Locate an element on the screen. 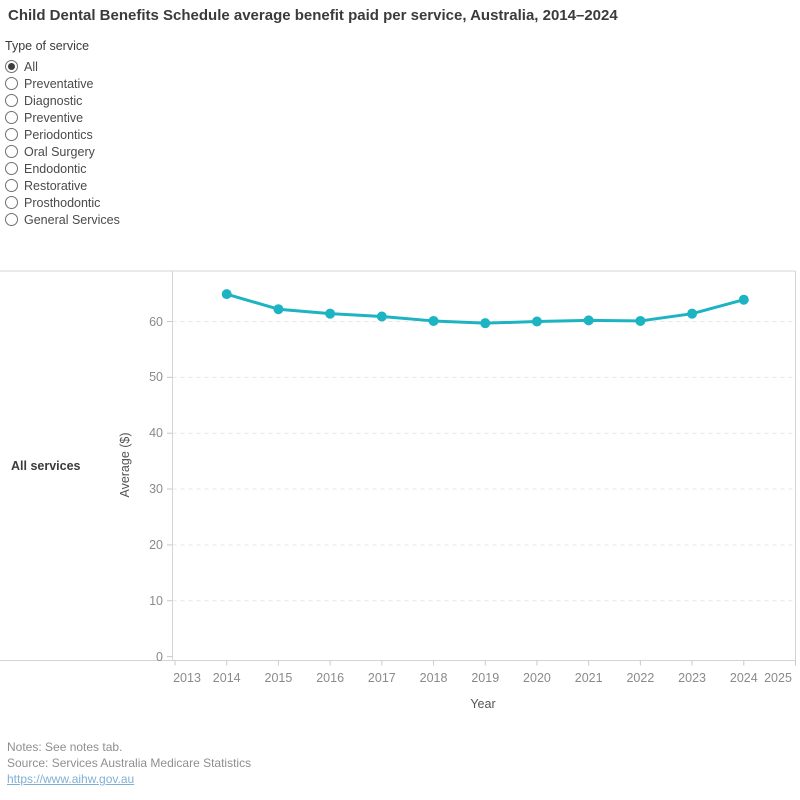  data-point-2014 is located at coordinates (226, 294).